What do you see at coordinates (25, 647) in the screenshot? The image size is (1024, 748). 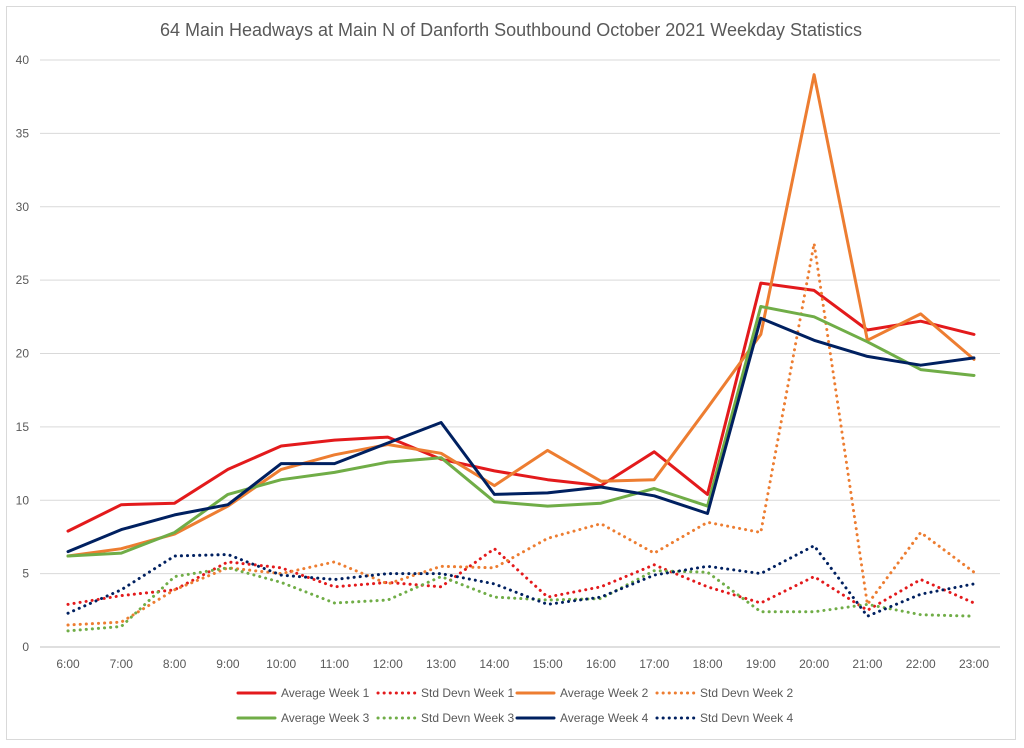 I see `y-tick-label: 0` at bounding box center [25, 647].